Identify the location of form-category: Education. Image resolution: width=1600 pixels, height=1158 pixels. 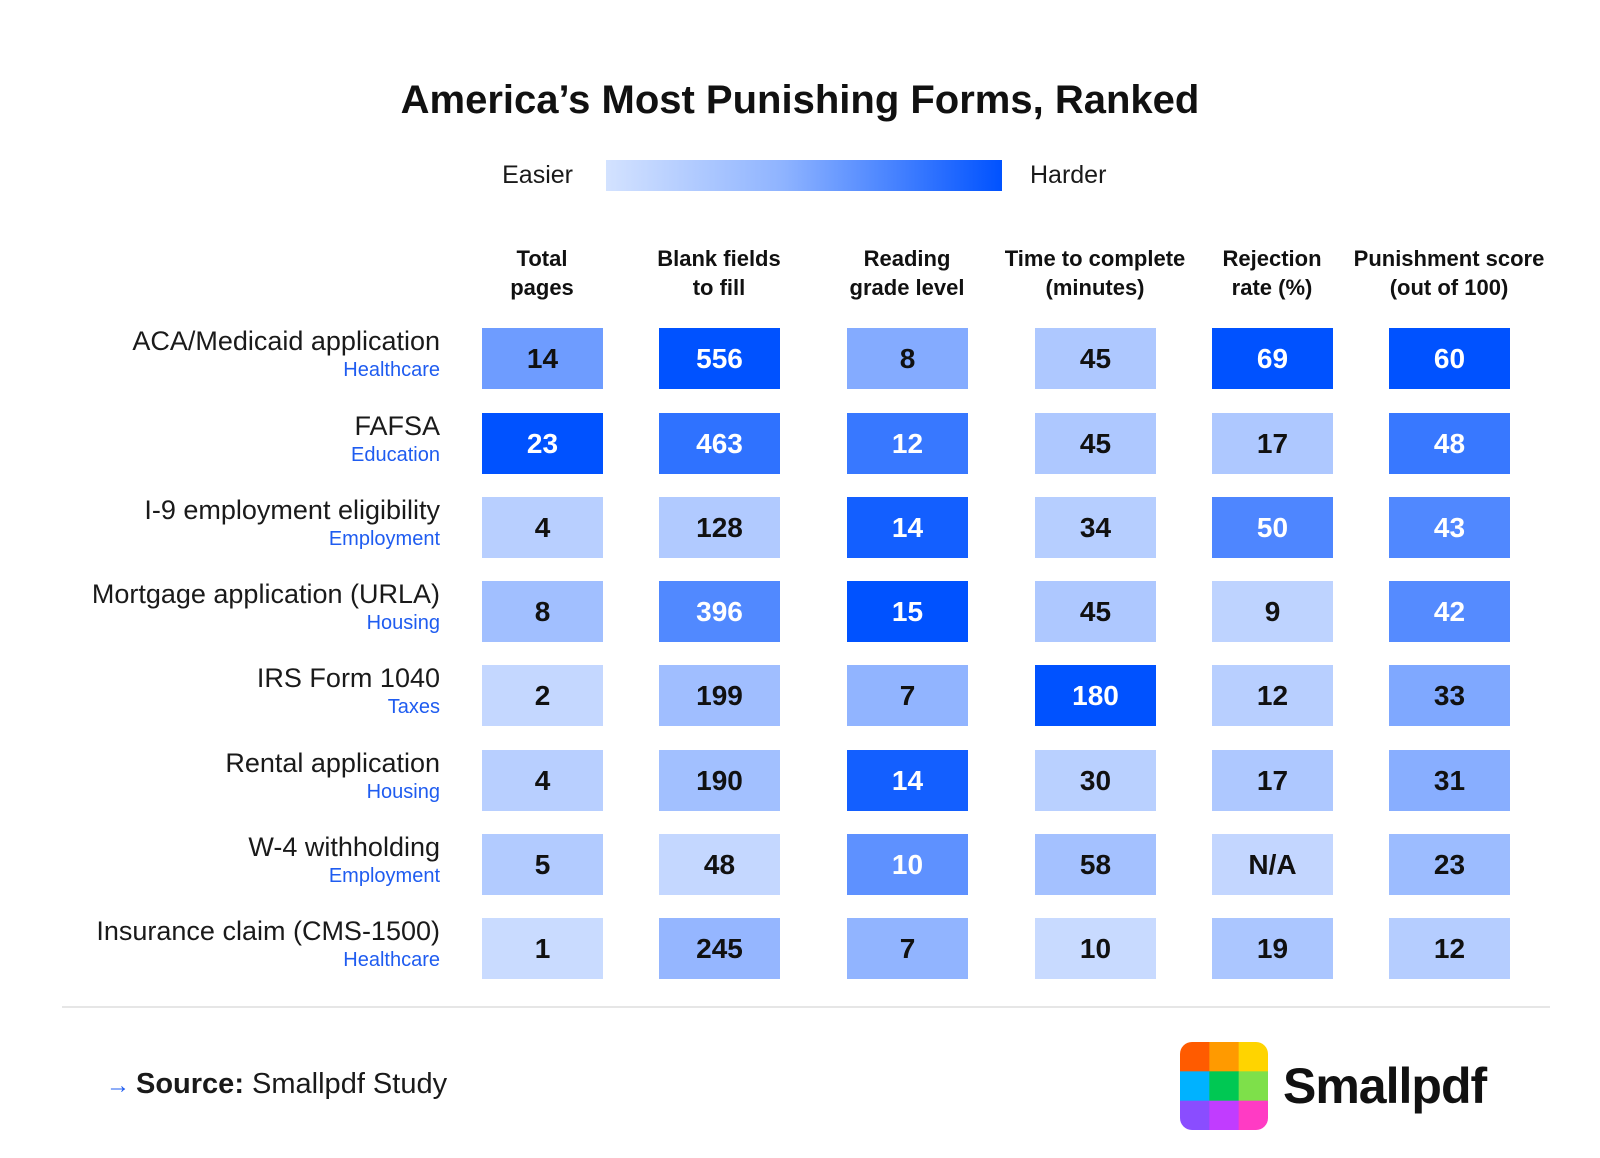
(395, 455).